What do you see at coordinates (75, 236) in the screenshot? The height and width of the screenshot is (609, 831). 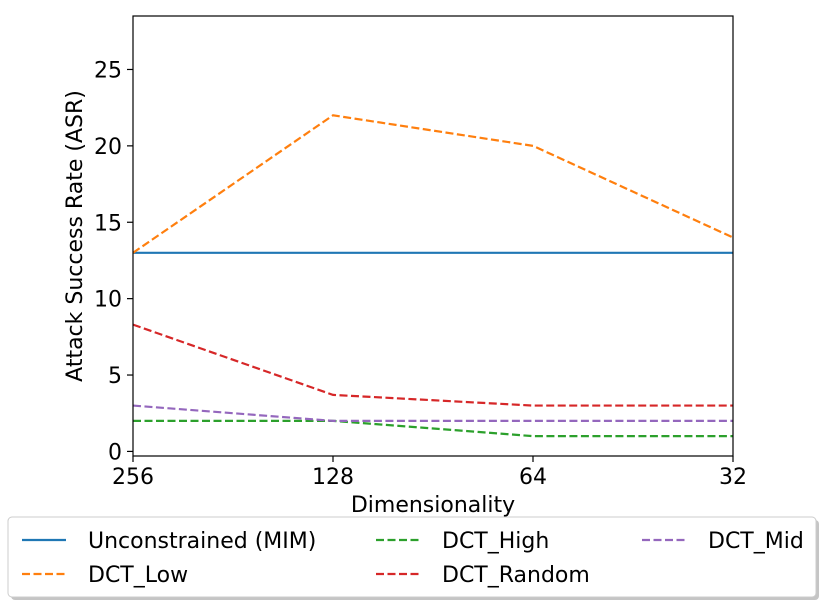 I see `y-axis-title: Attack Success Rate (ASR)` at bounding box center [75, 236].